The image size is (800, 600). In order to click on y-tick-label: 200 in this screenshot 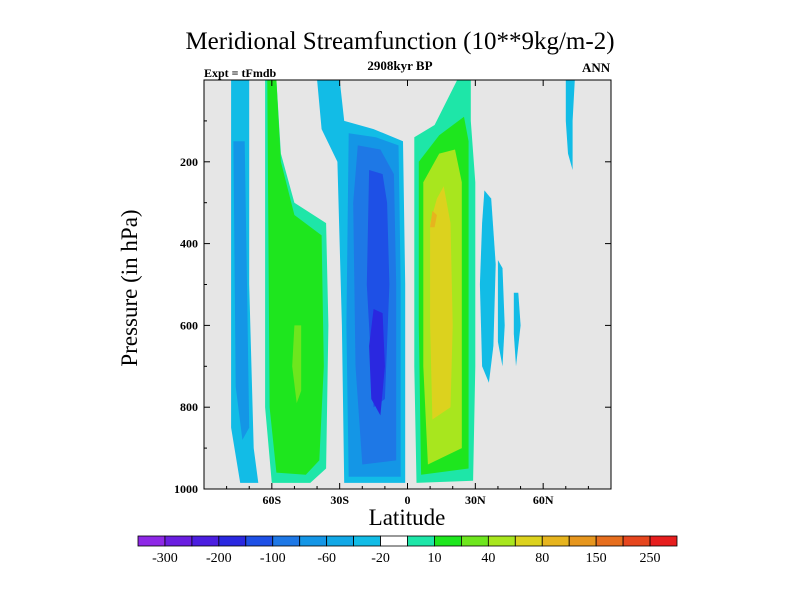, I will do `click(189, 162)`.